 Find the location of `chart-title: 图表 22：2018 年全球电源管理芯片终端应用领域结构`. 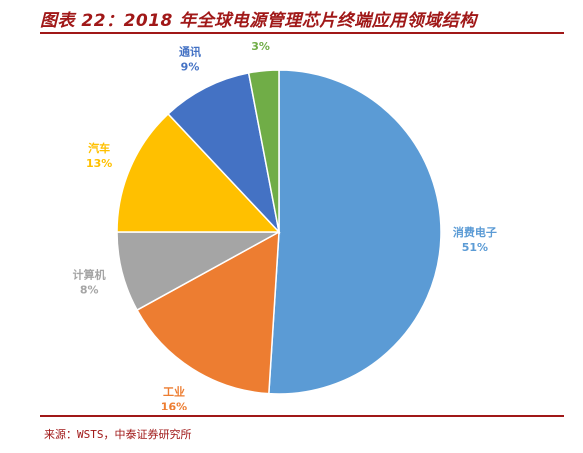

chart-title: 图表 22：2018 年全球电源管理芯片终端应用领域结构 is located at coordinates (258, 21).